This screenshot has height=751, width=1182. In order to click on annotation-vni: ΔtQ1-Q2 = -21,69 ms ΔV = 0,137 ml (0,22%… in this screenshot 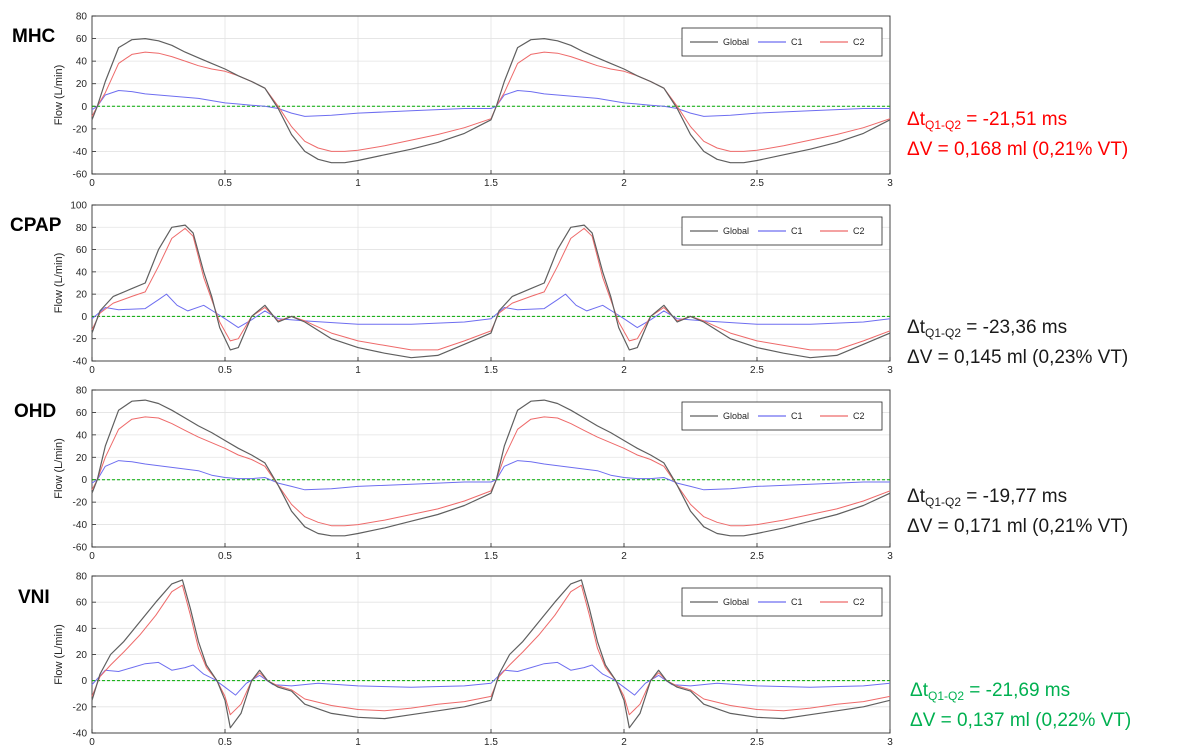, I will do `click(1020, 706)`.